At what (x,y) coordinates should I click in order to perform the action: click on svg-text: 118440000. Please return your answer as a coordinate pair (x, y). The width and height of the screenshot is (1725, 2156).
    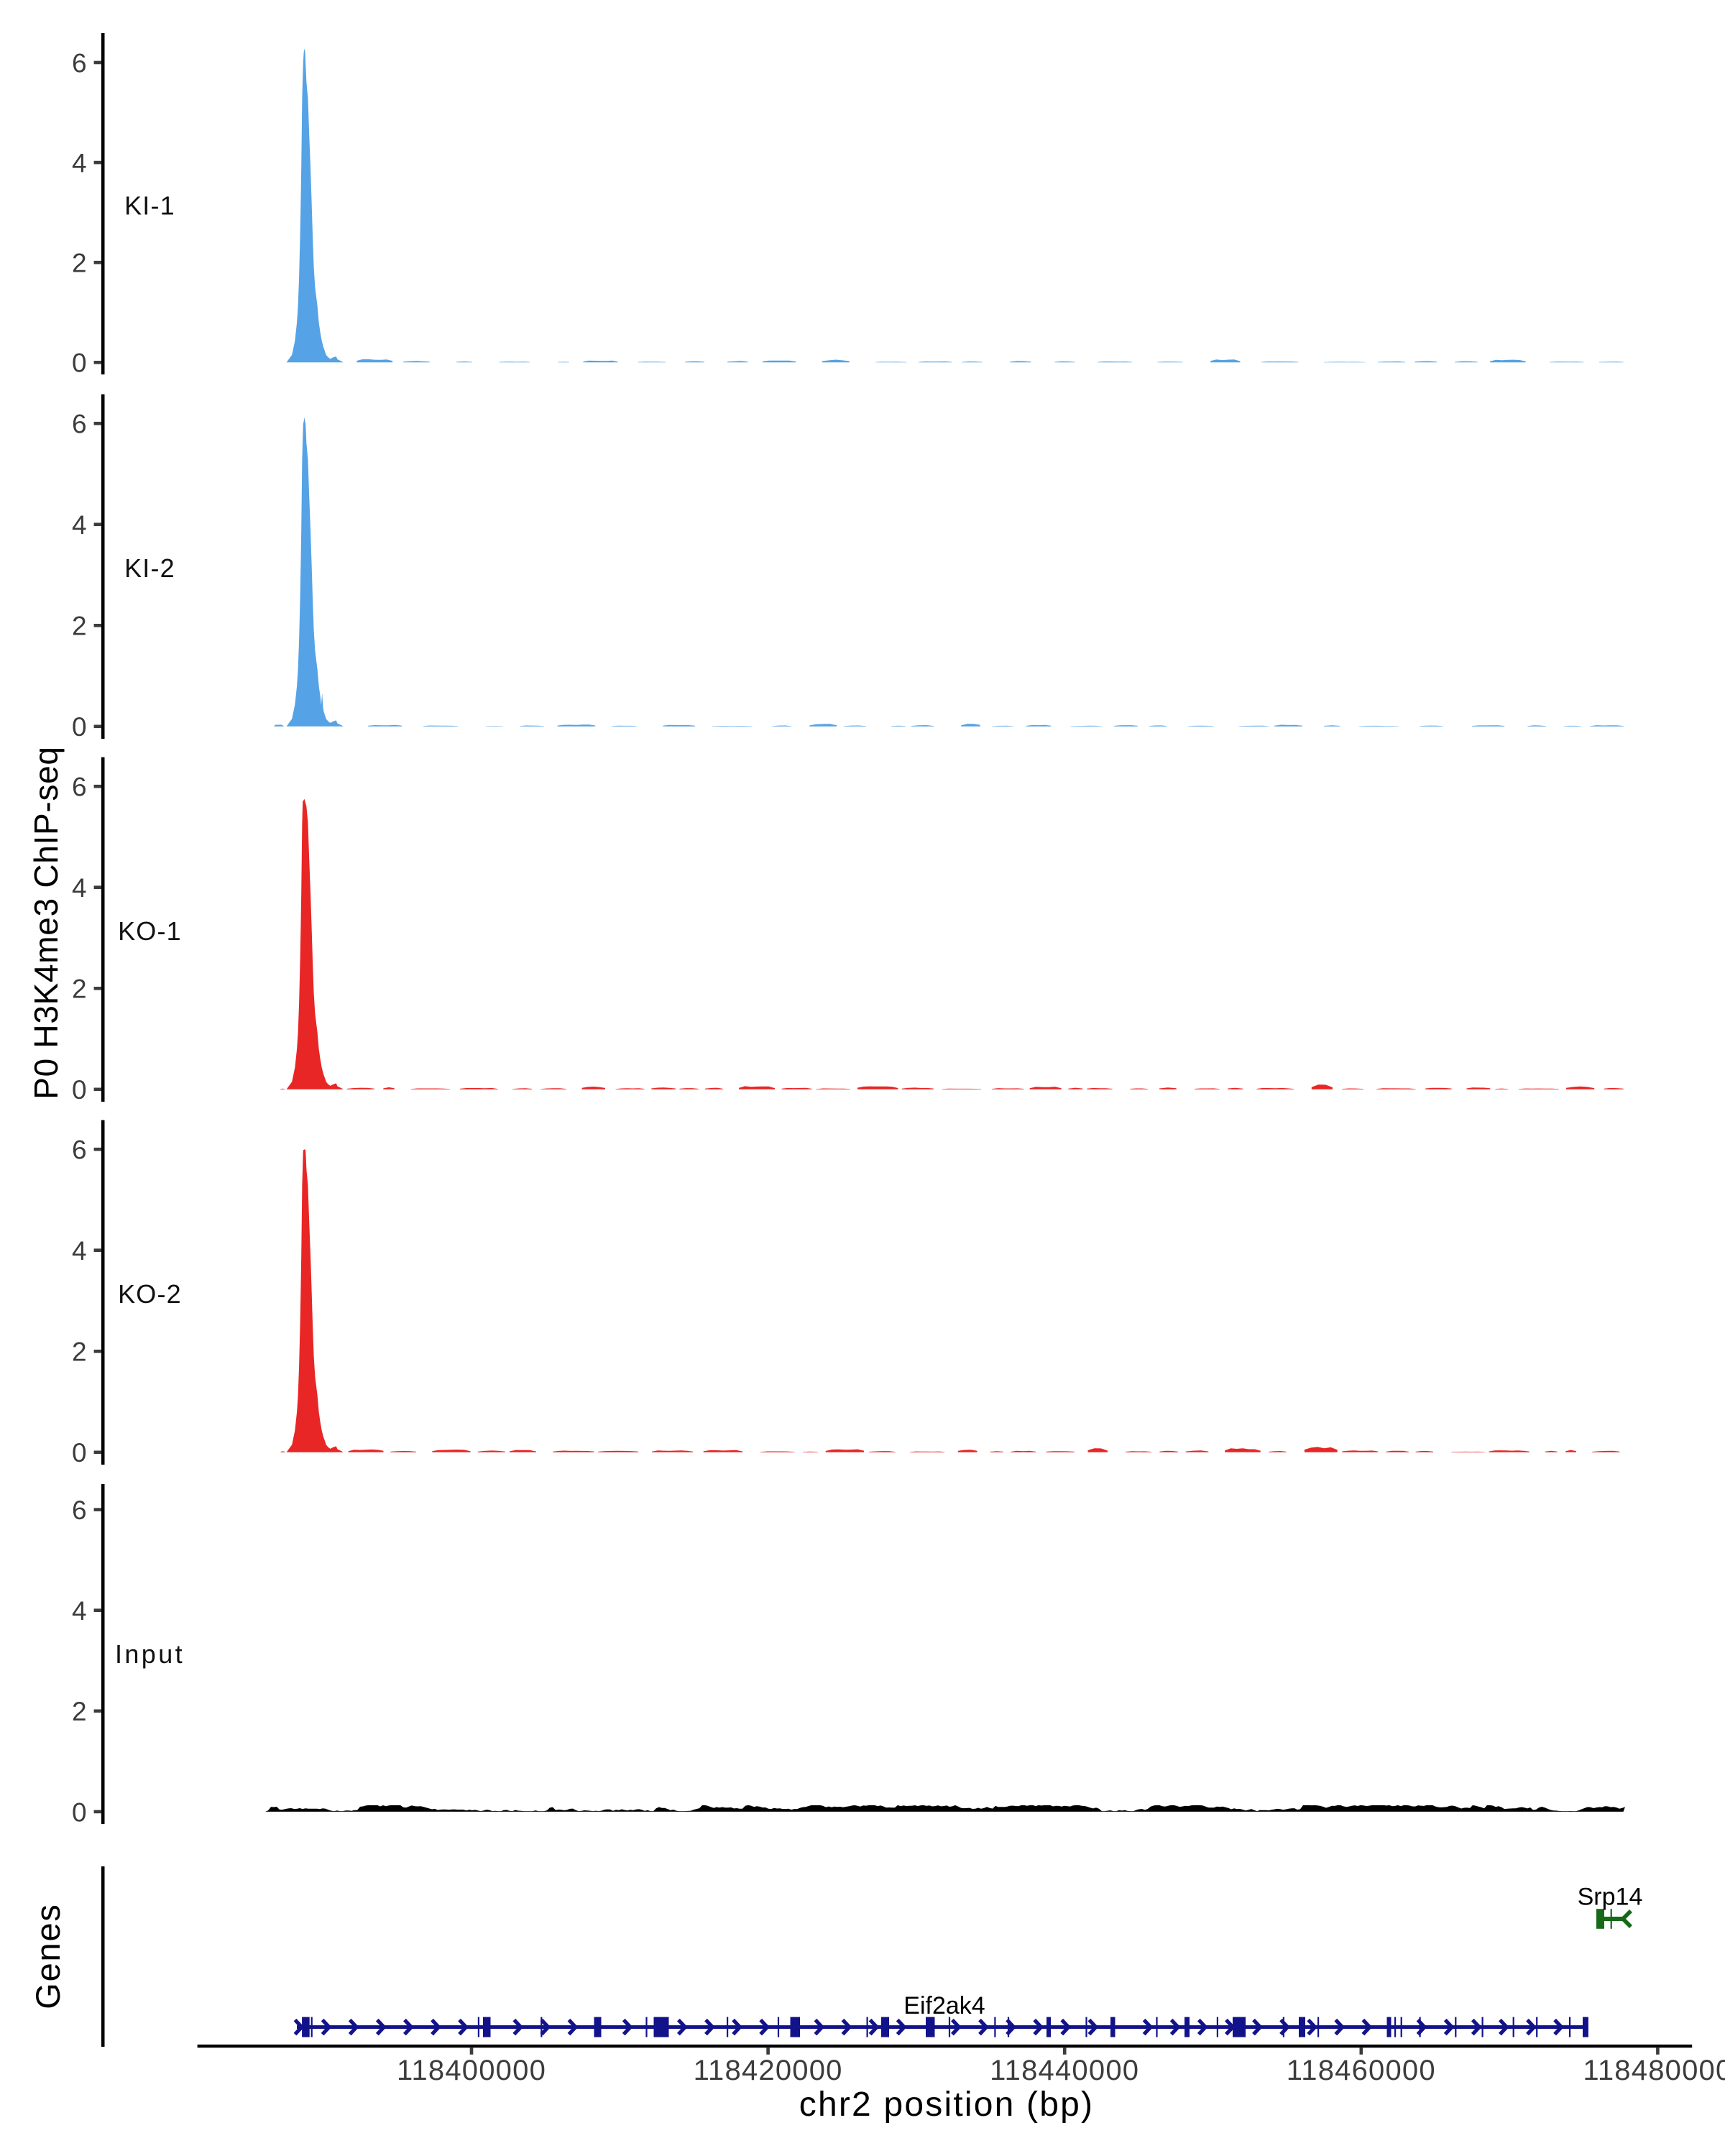
    Looking at the image, I should click on (1064, 2070).